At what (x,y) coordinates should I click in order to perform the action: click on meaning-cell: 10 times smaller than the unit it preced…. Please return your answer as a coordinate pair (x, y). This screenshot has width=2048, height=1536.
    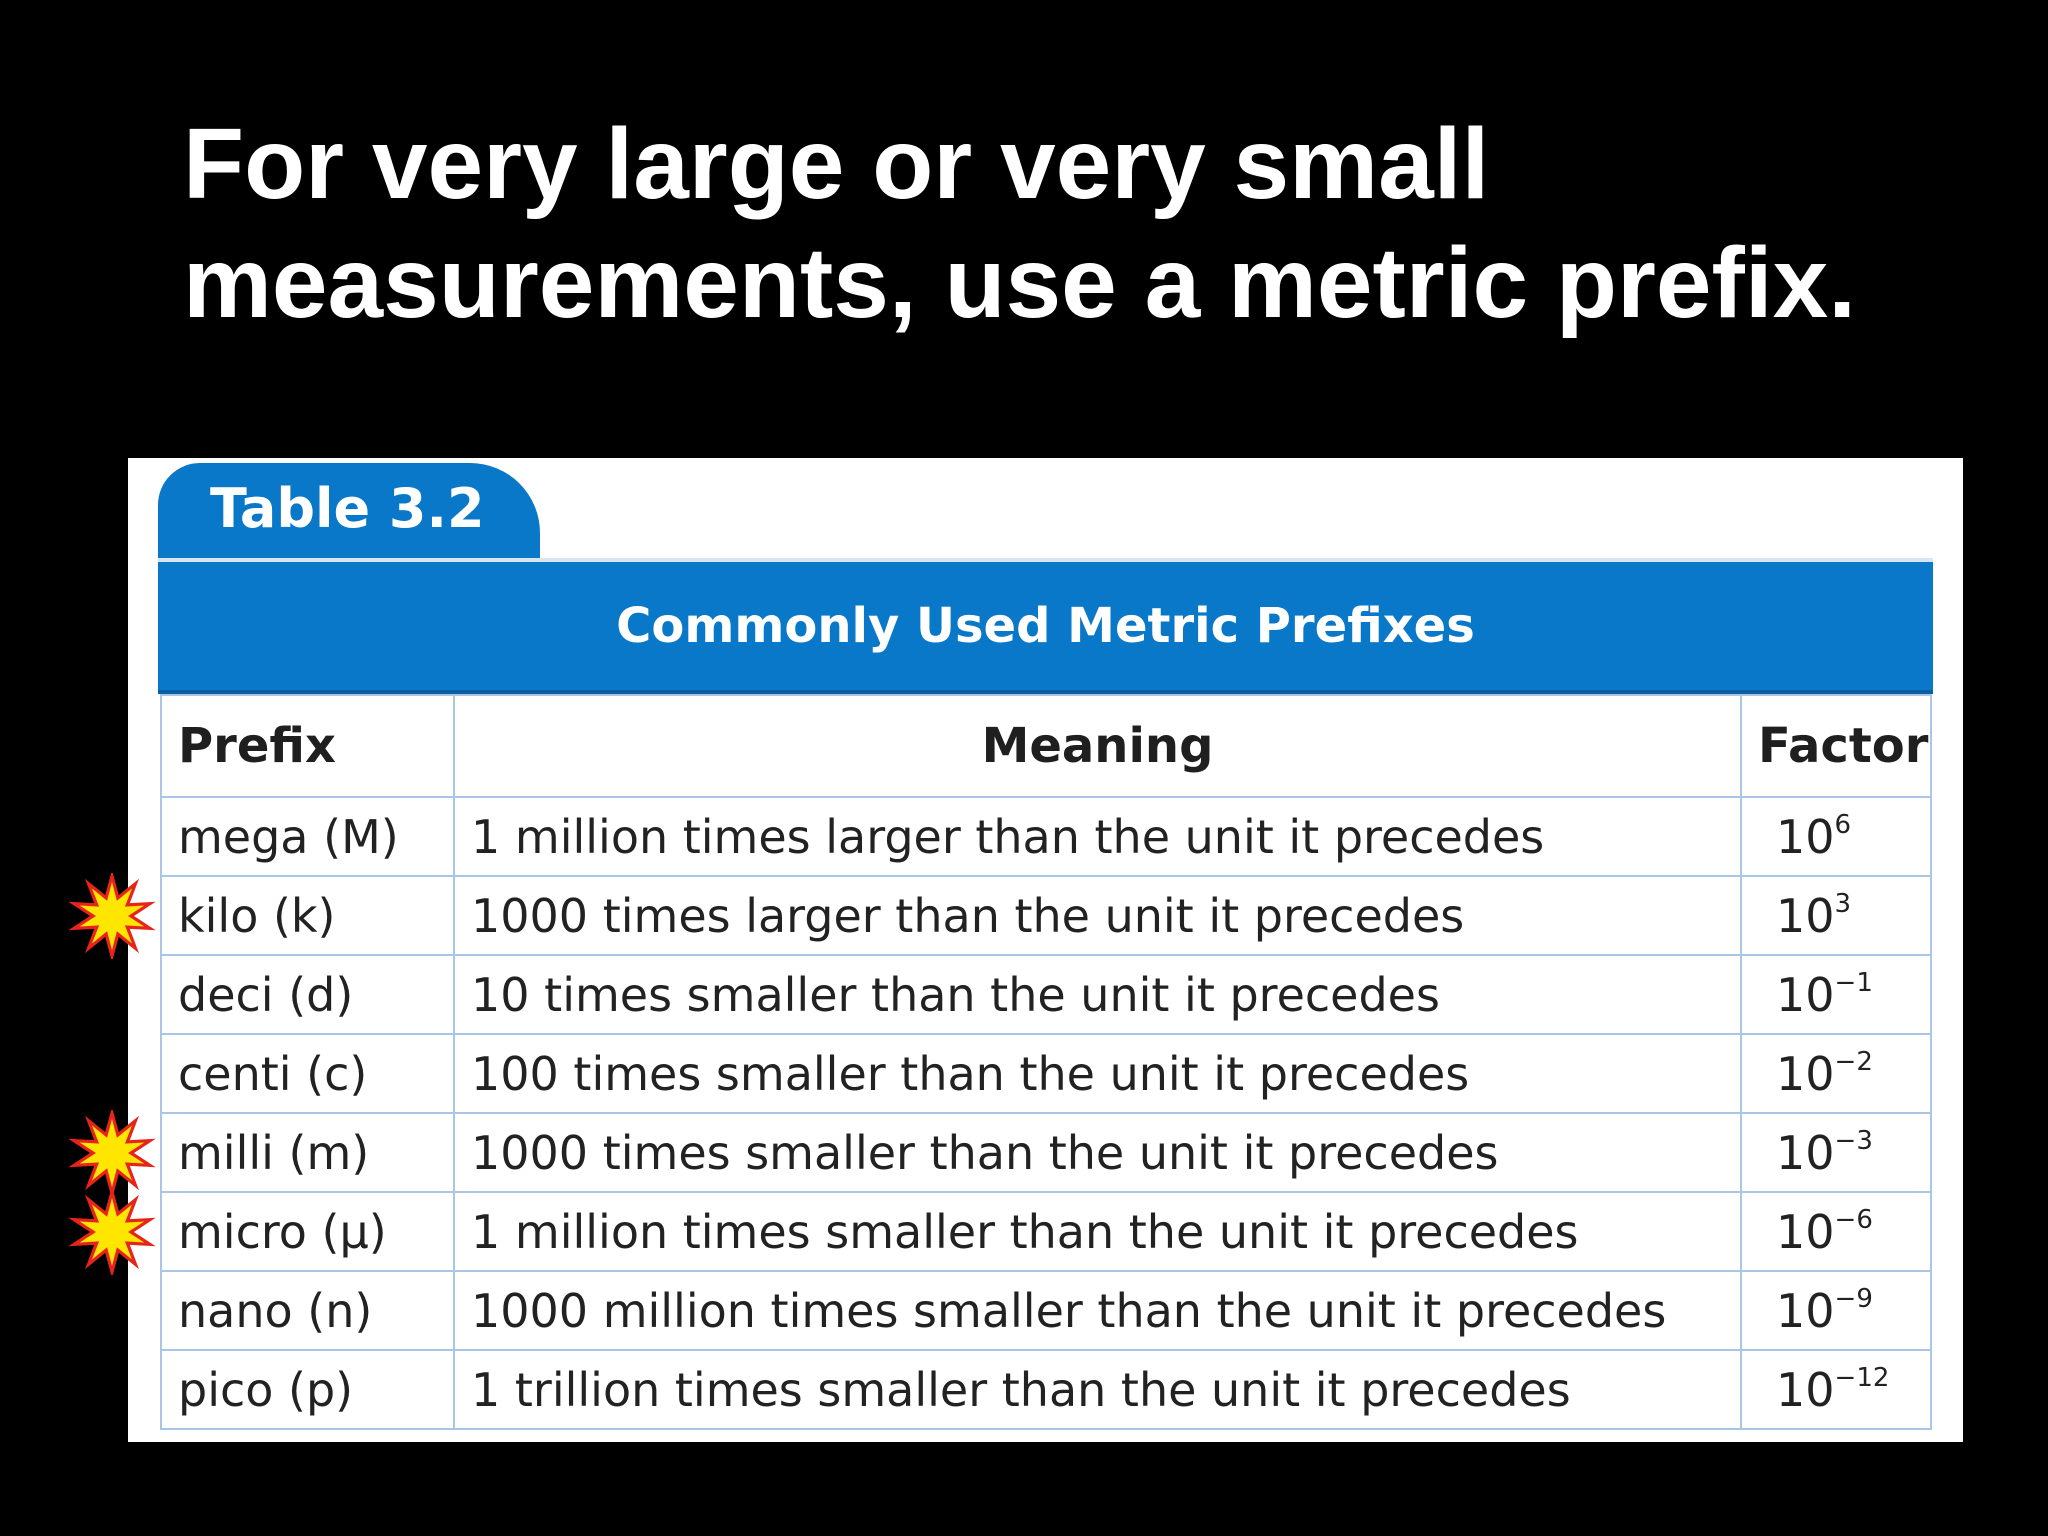
    Looking at the image, I should click on (1097, 994).